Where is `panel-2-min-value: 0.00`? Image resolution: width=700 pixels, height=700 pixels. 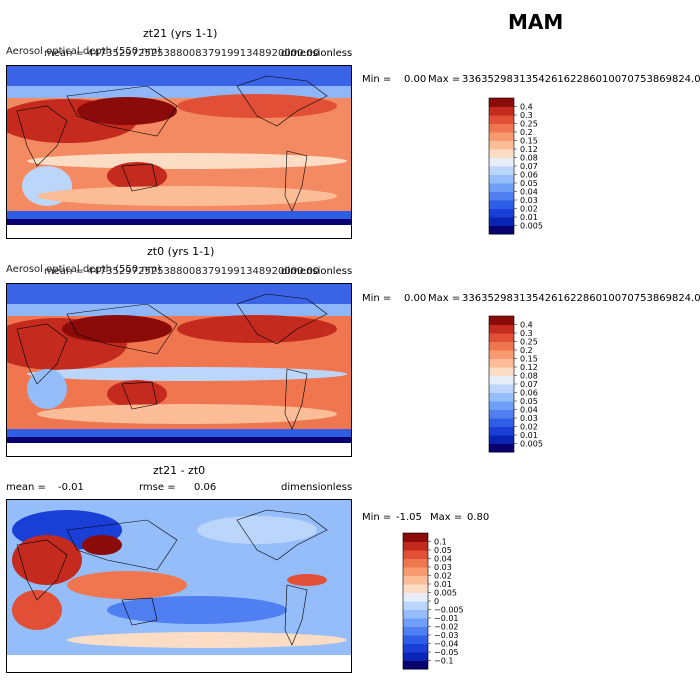
panel-2-min-value: 0.00 is located at coordinates (415, 298).